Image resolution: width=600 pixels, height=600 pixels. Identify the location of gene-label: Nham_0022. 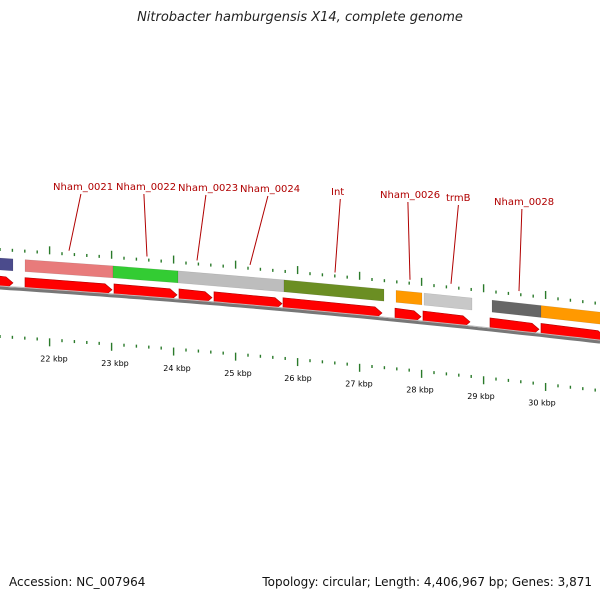
(146, 187).